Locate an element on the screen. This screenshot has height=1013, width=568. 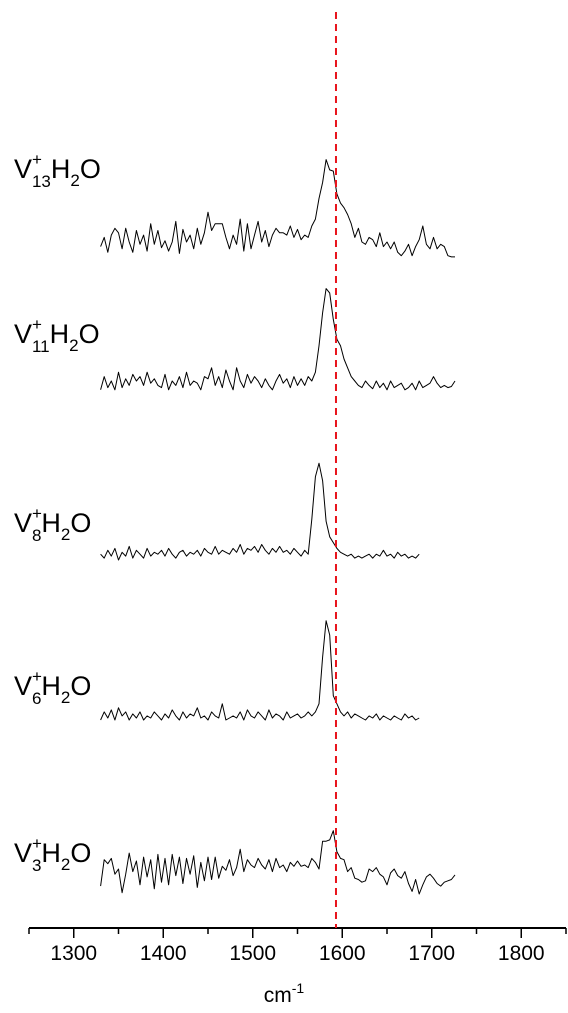
species-labels: V+ 13H2O V+ 11H2O V+ 8H2O V+ 6H2O V+ 3H2O is located at coordinates (57, 512).